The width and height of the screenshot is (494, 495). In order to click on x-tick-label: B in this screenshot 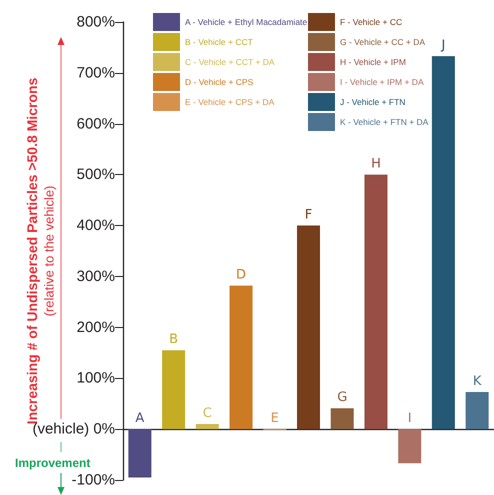, I will do `click(173, 340)`.